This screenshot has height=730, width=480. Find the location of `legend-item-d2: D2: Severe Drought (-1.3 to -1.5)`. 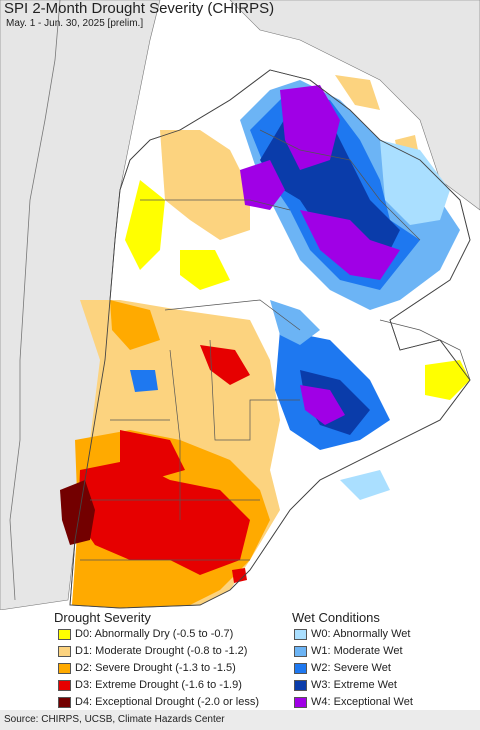

legend-item-d2: D2: Severe Drought (-1.3 to -1.5) is located at coordinates (147, 668).